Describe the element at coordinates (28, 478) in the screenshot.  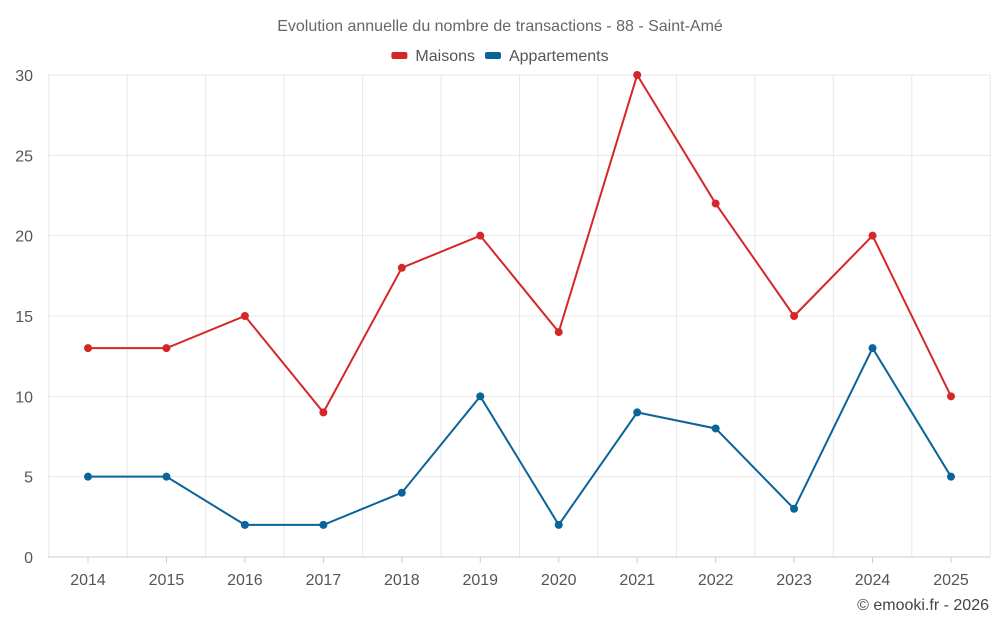
I see `y-tick-label: 5` at that location.